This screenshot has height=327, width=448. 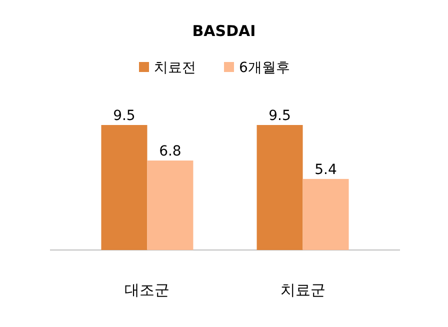 I want to click on x-tick-label: 대조군, so click(x=147, y=290).